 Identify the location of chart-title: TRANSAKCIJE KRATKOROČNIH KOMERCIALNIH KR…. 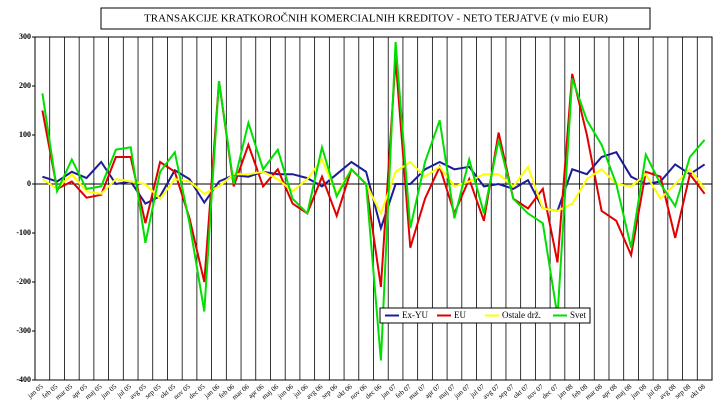
(376, 19).